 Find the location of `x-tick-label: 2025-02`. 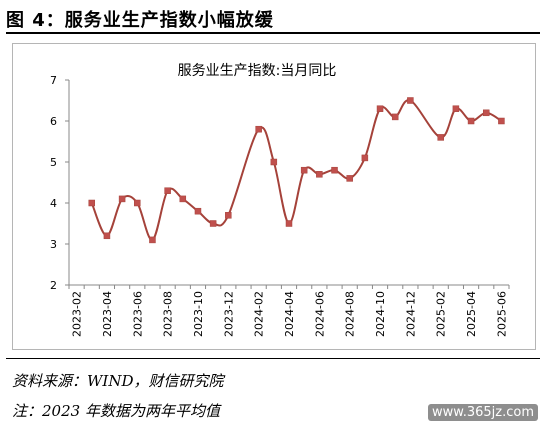

x-tick-label: 2025-02 is located at coordinates (441, 314).